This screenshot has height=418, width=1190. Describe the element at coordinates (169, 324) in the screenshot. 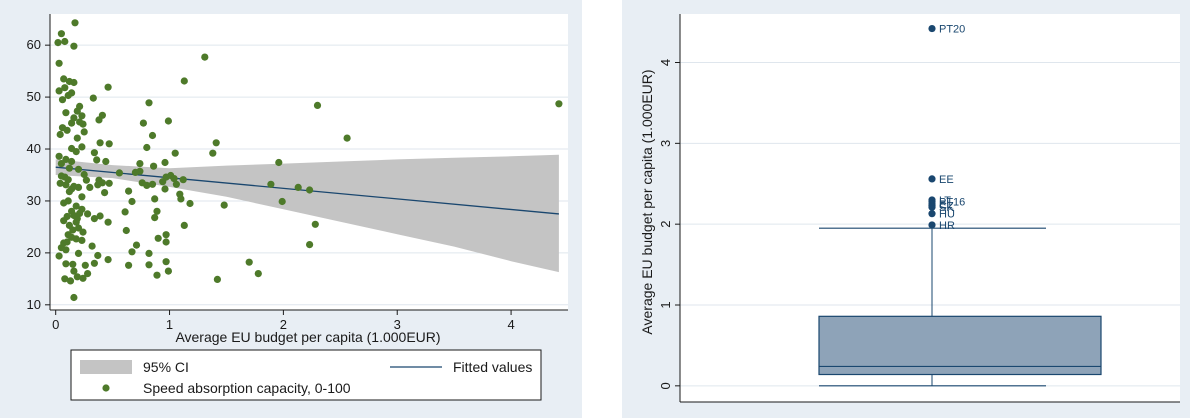

I see `scatter-x-tick-label: 1` at that location.